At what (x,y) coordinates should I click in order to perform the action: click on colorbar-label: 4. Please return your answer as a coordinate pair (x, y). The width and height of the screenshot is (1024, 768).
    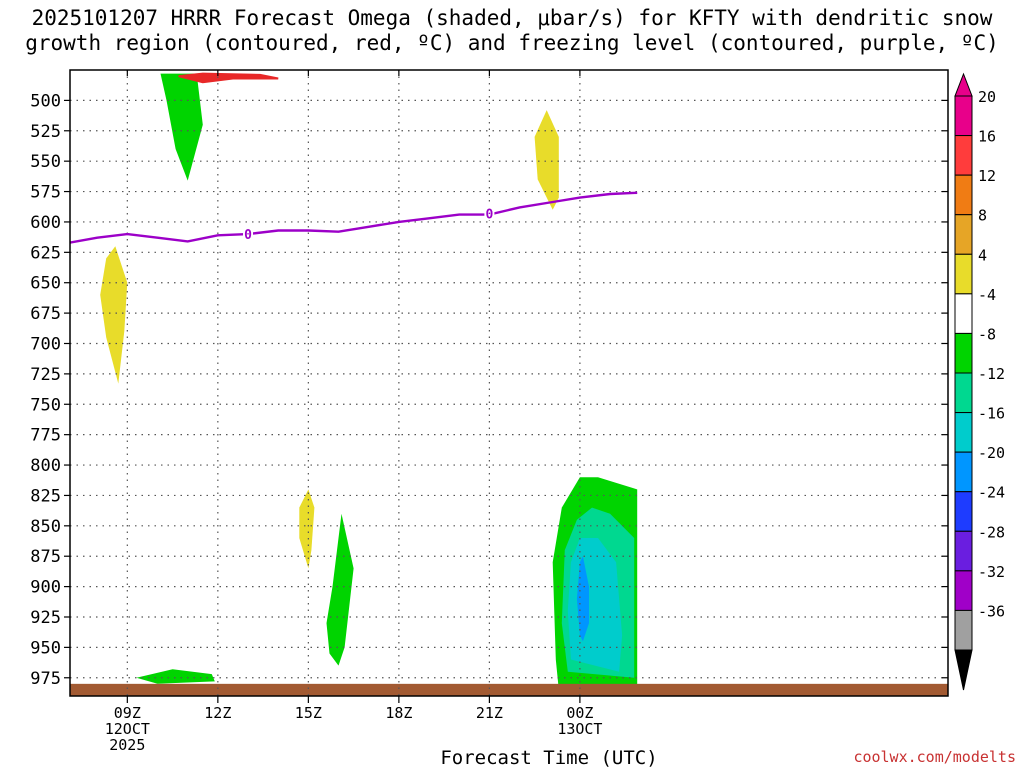
    Looking at the image, I should click on (982, 255).